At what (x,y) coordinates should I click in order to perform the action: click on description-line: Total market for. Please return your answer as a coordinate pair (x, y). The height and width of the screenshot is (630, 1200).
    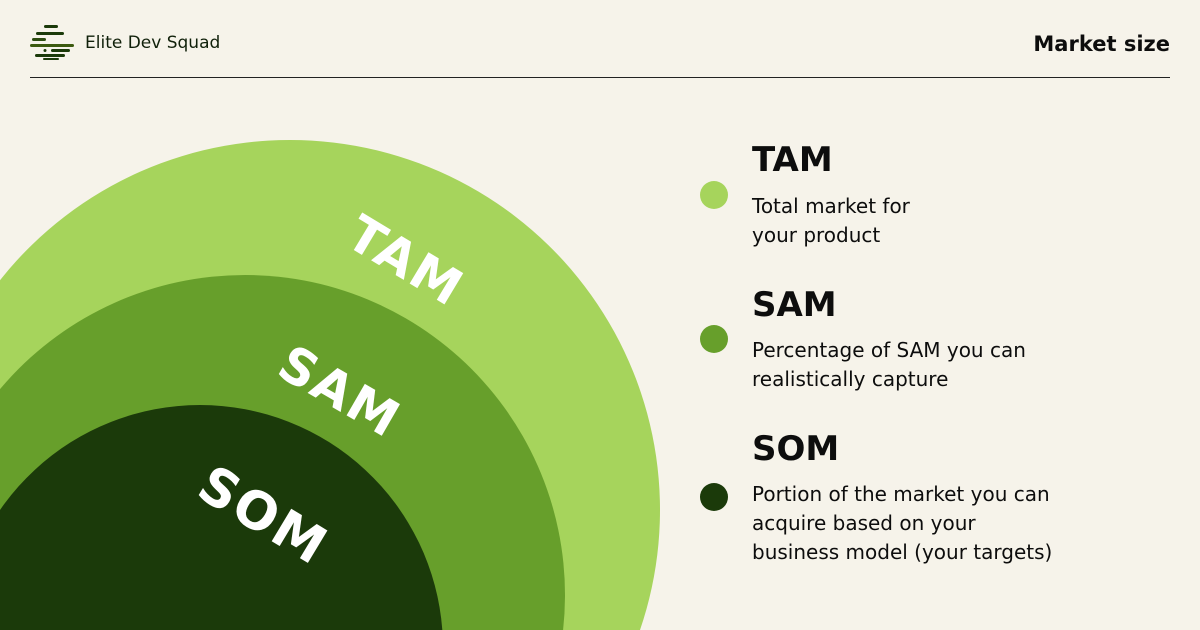
    Looking at the image, I should click on (831, 206).